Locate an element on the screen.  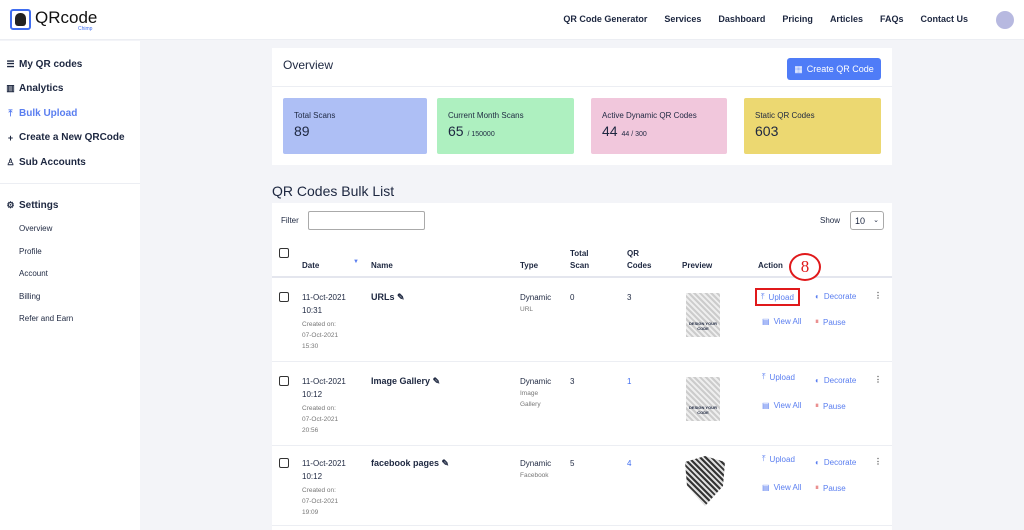
col-type: Type is located at coordinates (529, 265).